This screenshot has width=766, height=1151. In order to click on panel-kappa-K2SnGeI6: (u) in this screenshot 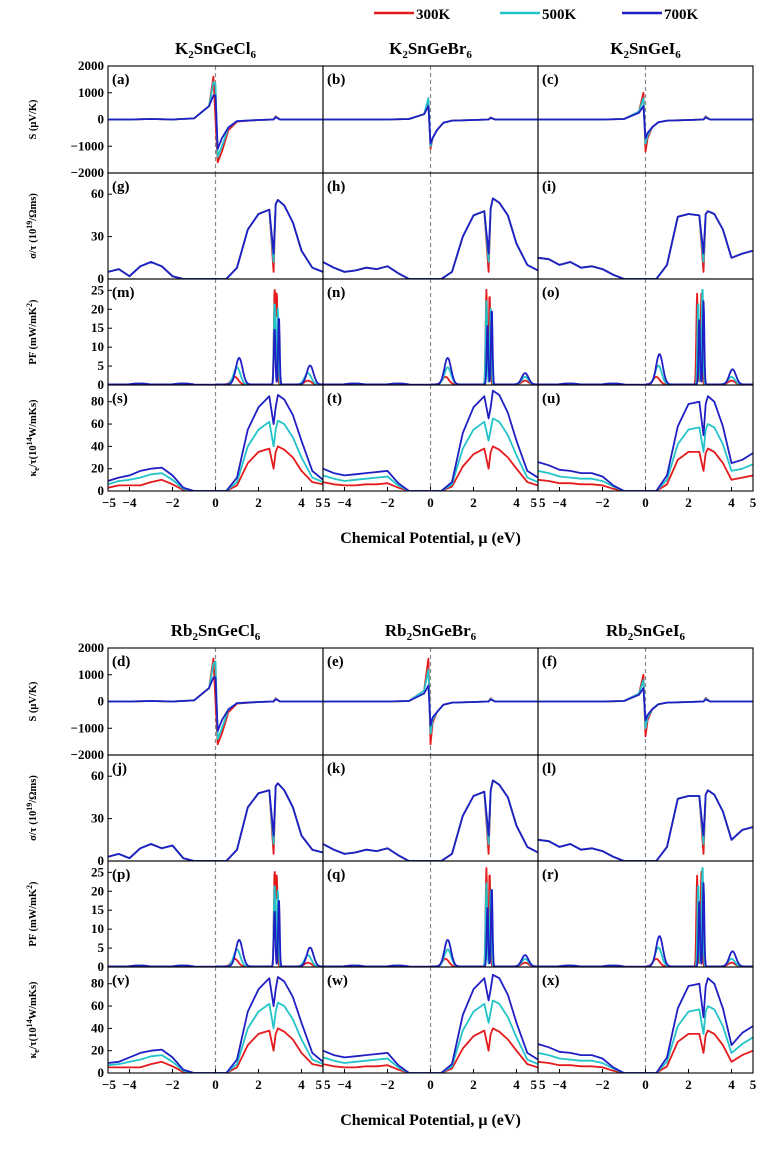, I will do `click(645, 438)`.